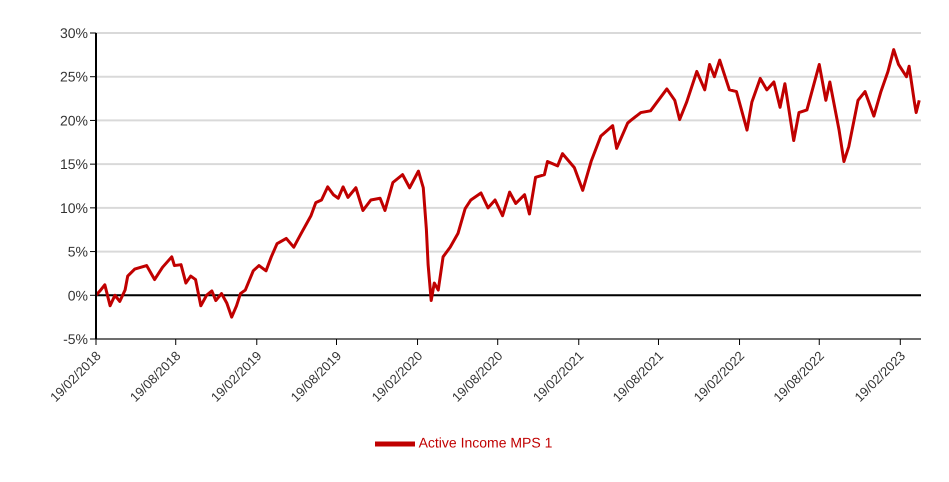 The height and width of the screenshot is (482, 949). I want to click on y-tick-label: -5%, so click(75, 338).